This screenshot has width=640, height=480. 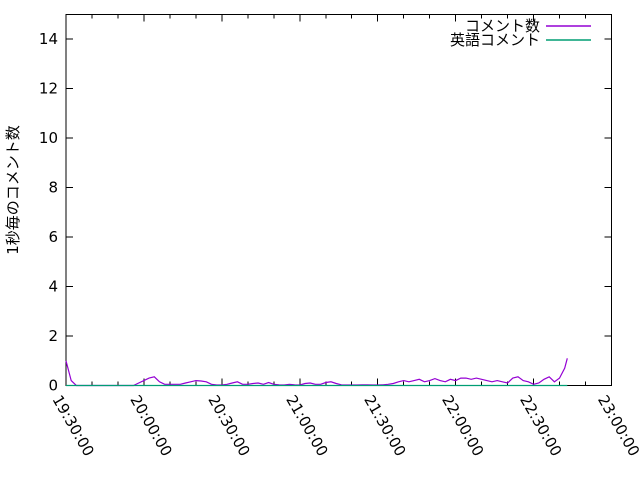 What do you see at coordinates (13, 190) in the screenshot?
I see `y-axis-label: 1秒毎のコメント数` at bounding box center [13, 190].